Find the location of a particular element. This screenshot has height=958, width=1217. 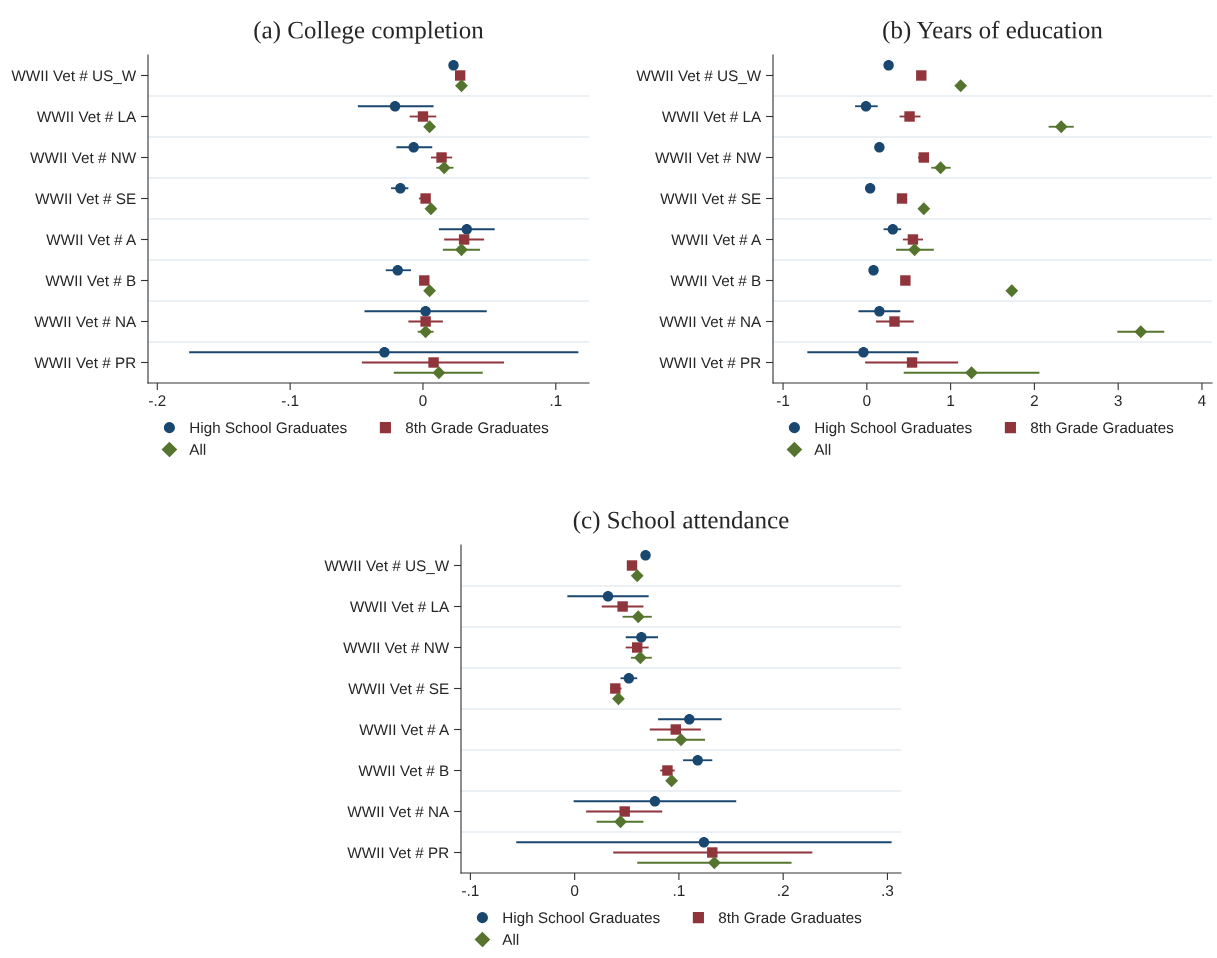

x-tick-label: .2 is located at coordinates (783, 890).